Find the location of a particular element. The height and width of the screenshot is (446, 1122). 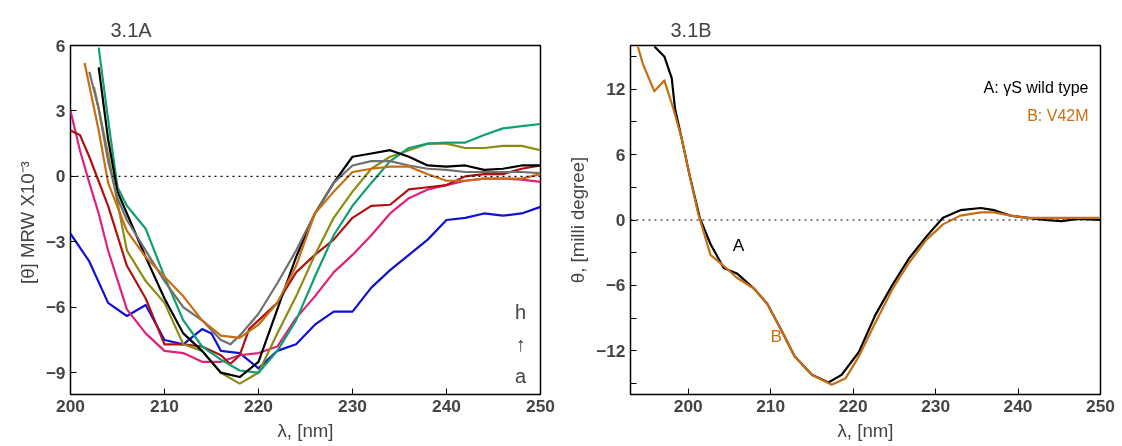

y-tick-label: 3 is located at coordinates (60, 110).